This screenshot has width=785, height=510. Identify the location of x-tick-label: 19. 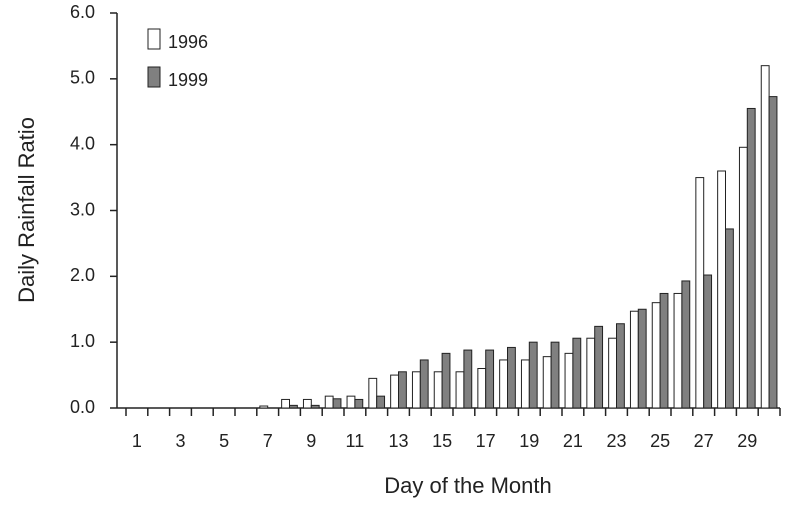
(529, 441).